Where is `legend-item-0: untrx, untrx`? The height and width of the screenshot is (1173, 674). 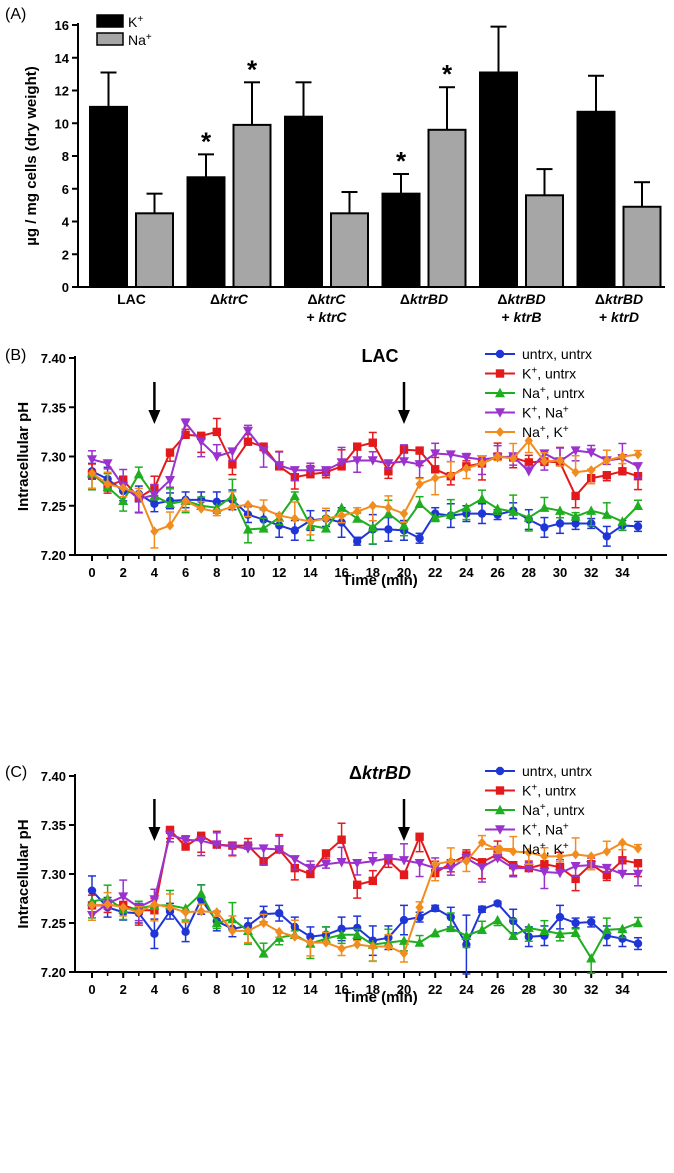 legend-item-0: untrx, untrx is located at coordinates (538, 354).